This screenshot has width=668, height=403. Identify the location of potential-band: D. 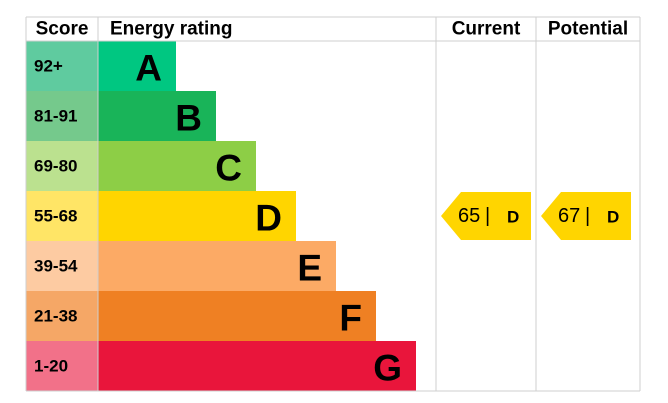
(613, 217).